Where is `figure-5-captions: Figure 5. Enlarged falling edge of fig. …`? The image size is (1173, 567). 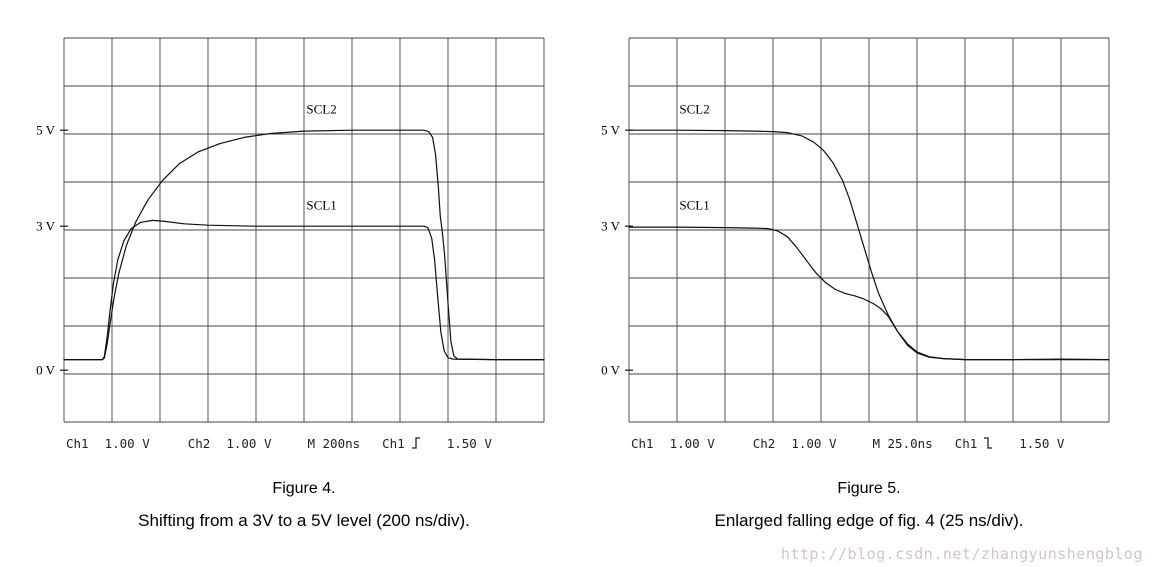
figure-5-captions: Figure 5. Enlarged falling edge of fig. … is located at coordinates (869, 505).